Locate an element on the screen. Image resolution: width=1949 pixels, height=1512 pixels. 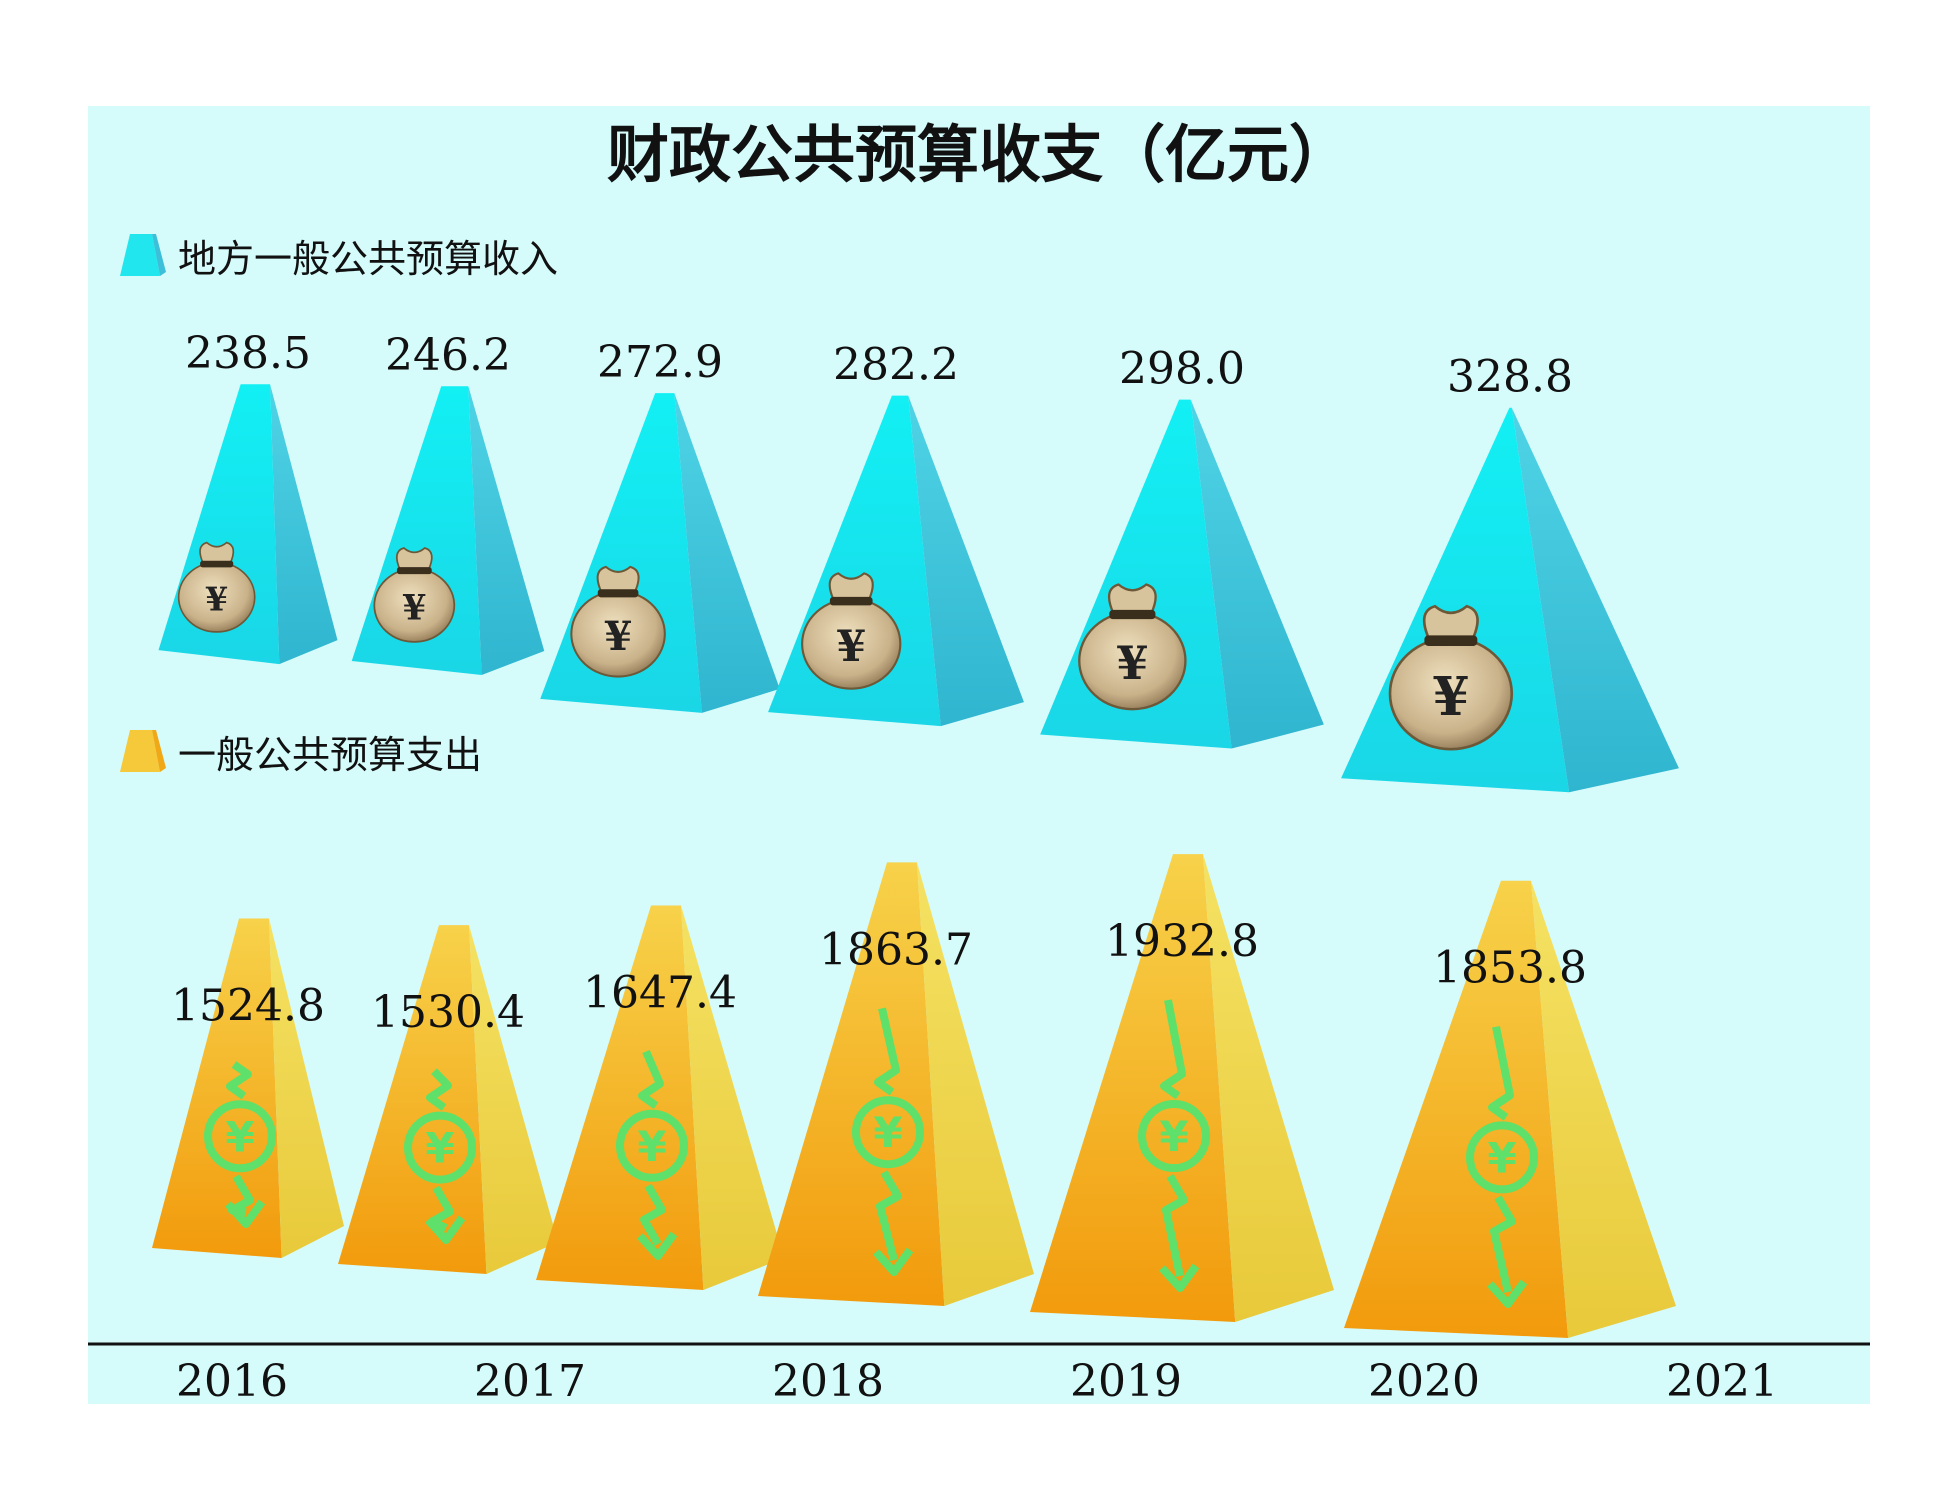
legend-income-marker is located at coordinates (140, 255).